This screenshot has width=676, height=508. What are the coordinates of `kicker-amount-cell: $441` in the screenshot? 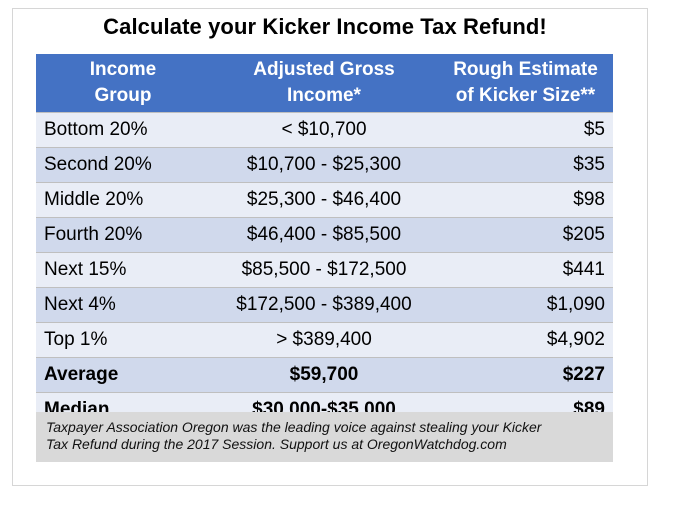 It's located at (525, 270).